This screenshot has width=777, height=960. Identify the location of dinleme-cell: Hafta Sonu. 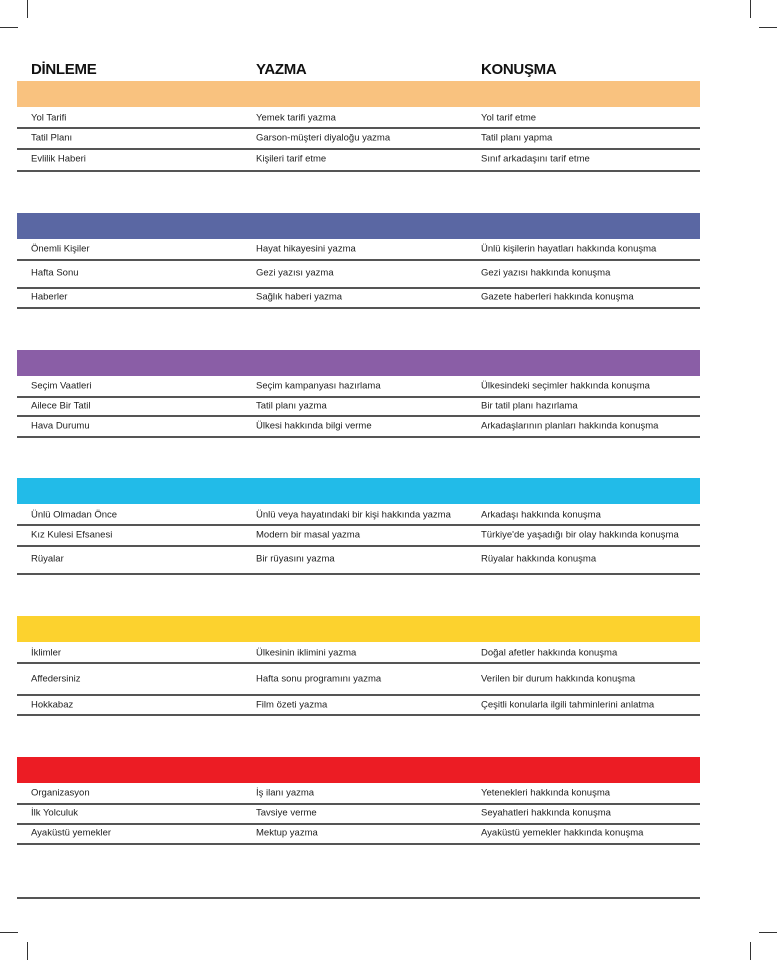
(55, 273).